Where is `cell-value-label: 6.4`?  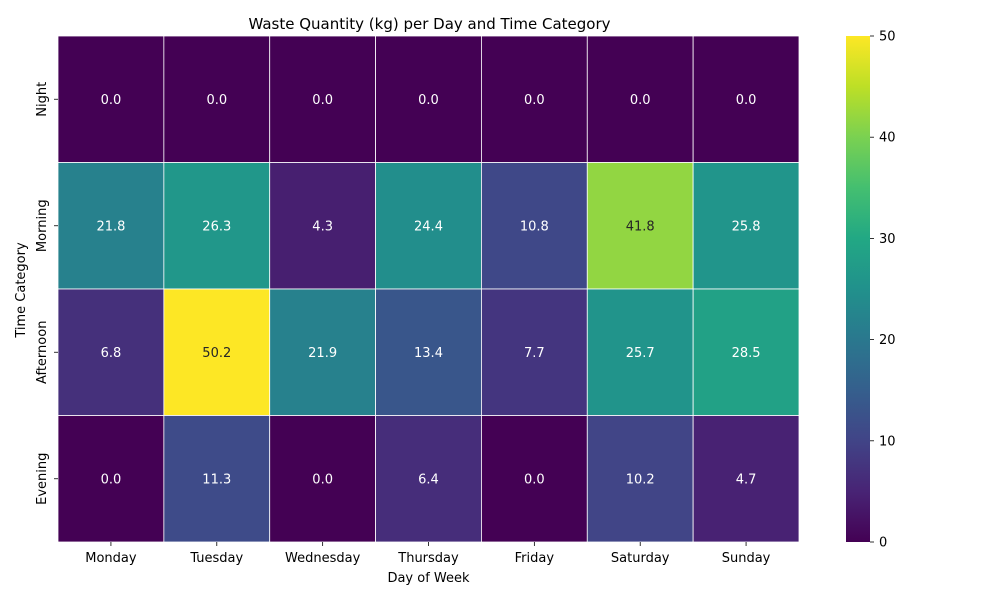
cell-value-label: 6.4 is located at coordinates (428, 479).